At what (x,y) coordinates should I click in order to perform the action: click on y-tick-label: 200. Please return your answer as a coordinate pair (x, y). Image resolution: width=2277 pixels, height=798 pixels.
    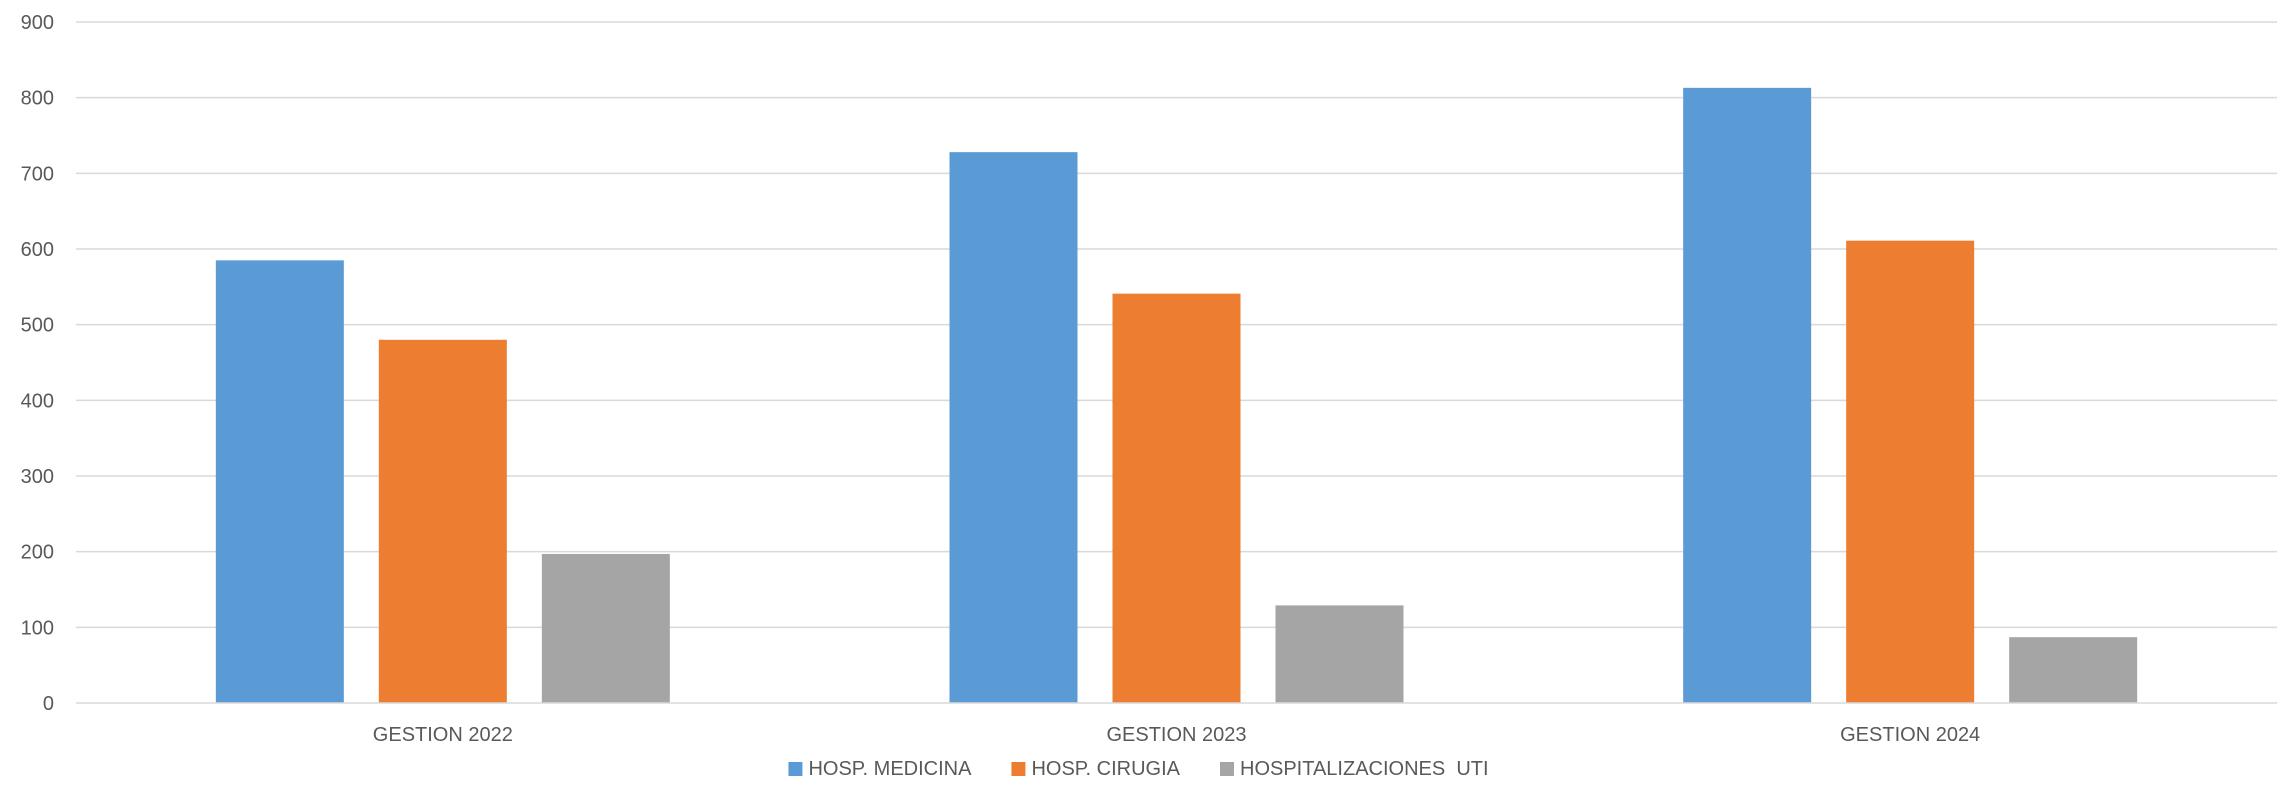
    Looking at the image, I should click on (37, 553).